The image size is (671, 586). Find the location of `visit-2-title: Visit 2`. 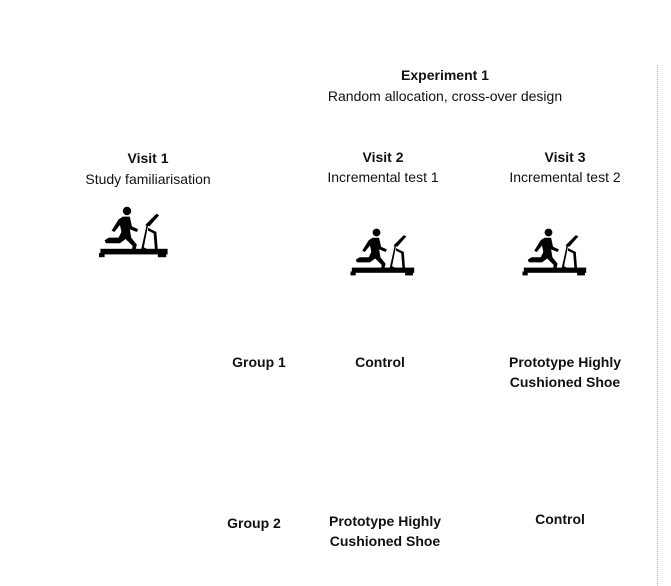

visit-2-title: Visit 2 is located at coordinates (383, 157).